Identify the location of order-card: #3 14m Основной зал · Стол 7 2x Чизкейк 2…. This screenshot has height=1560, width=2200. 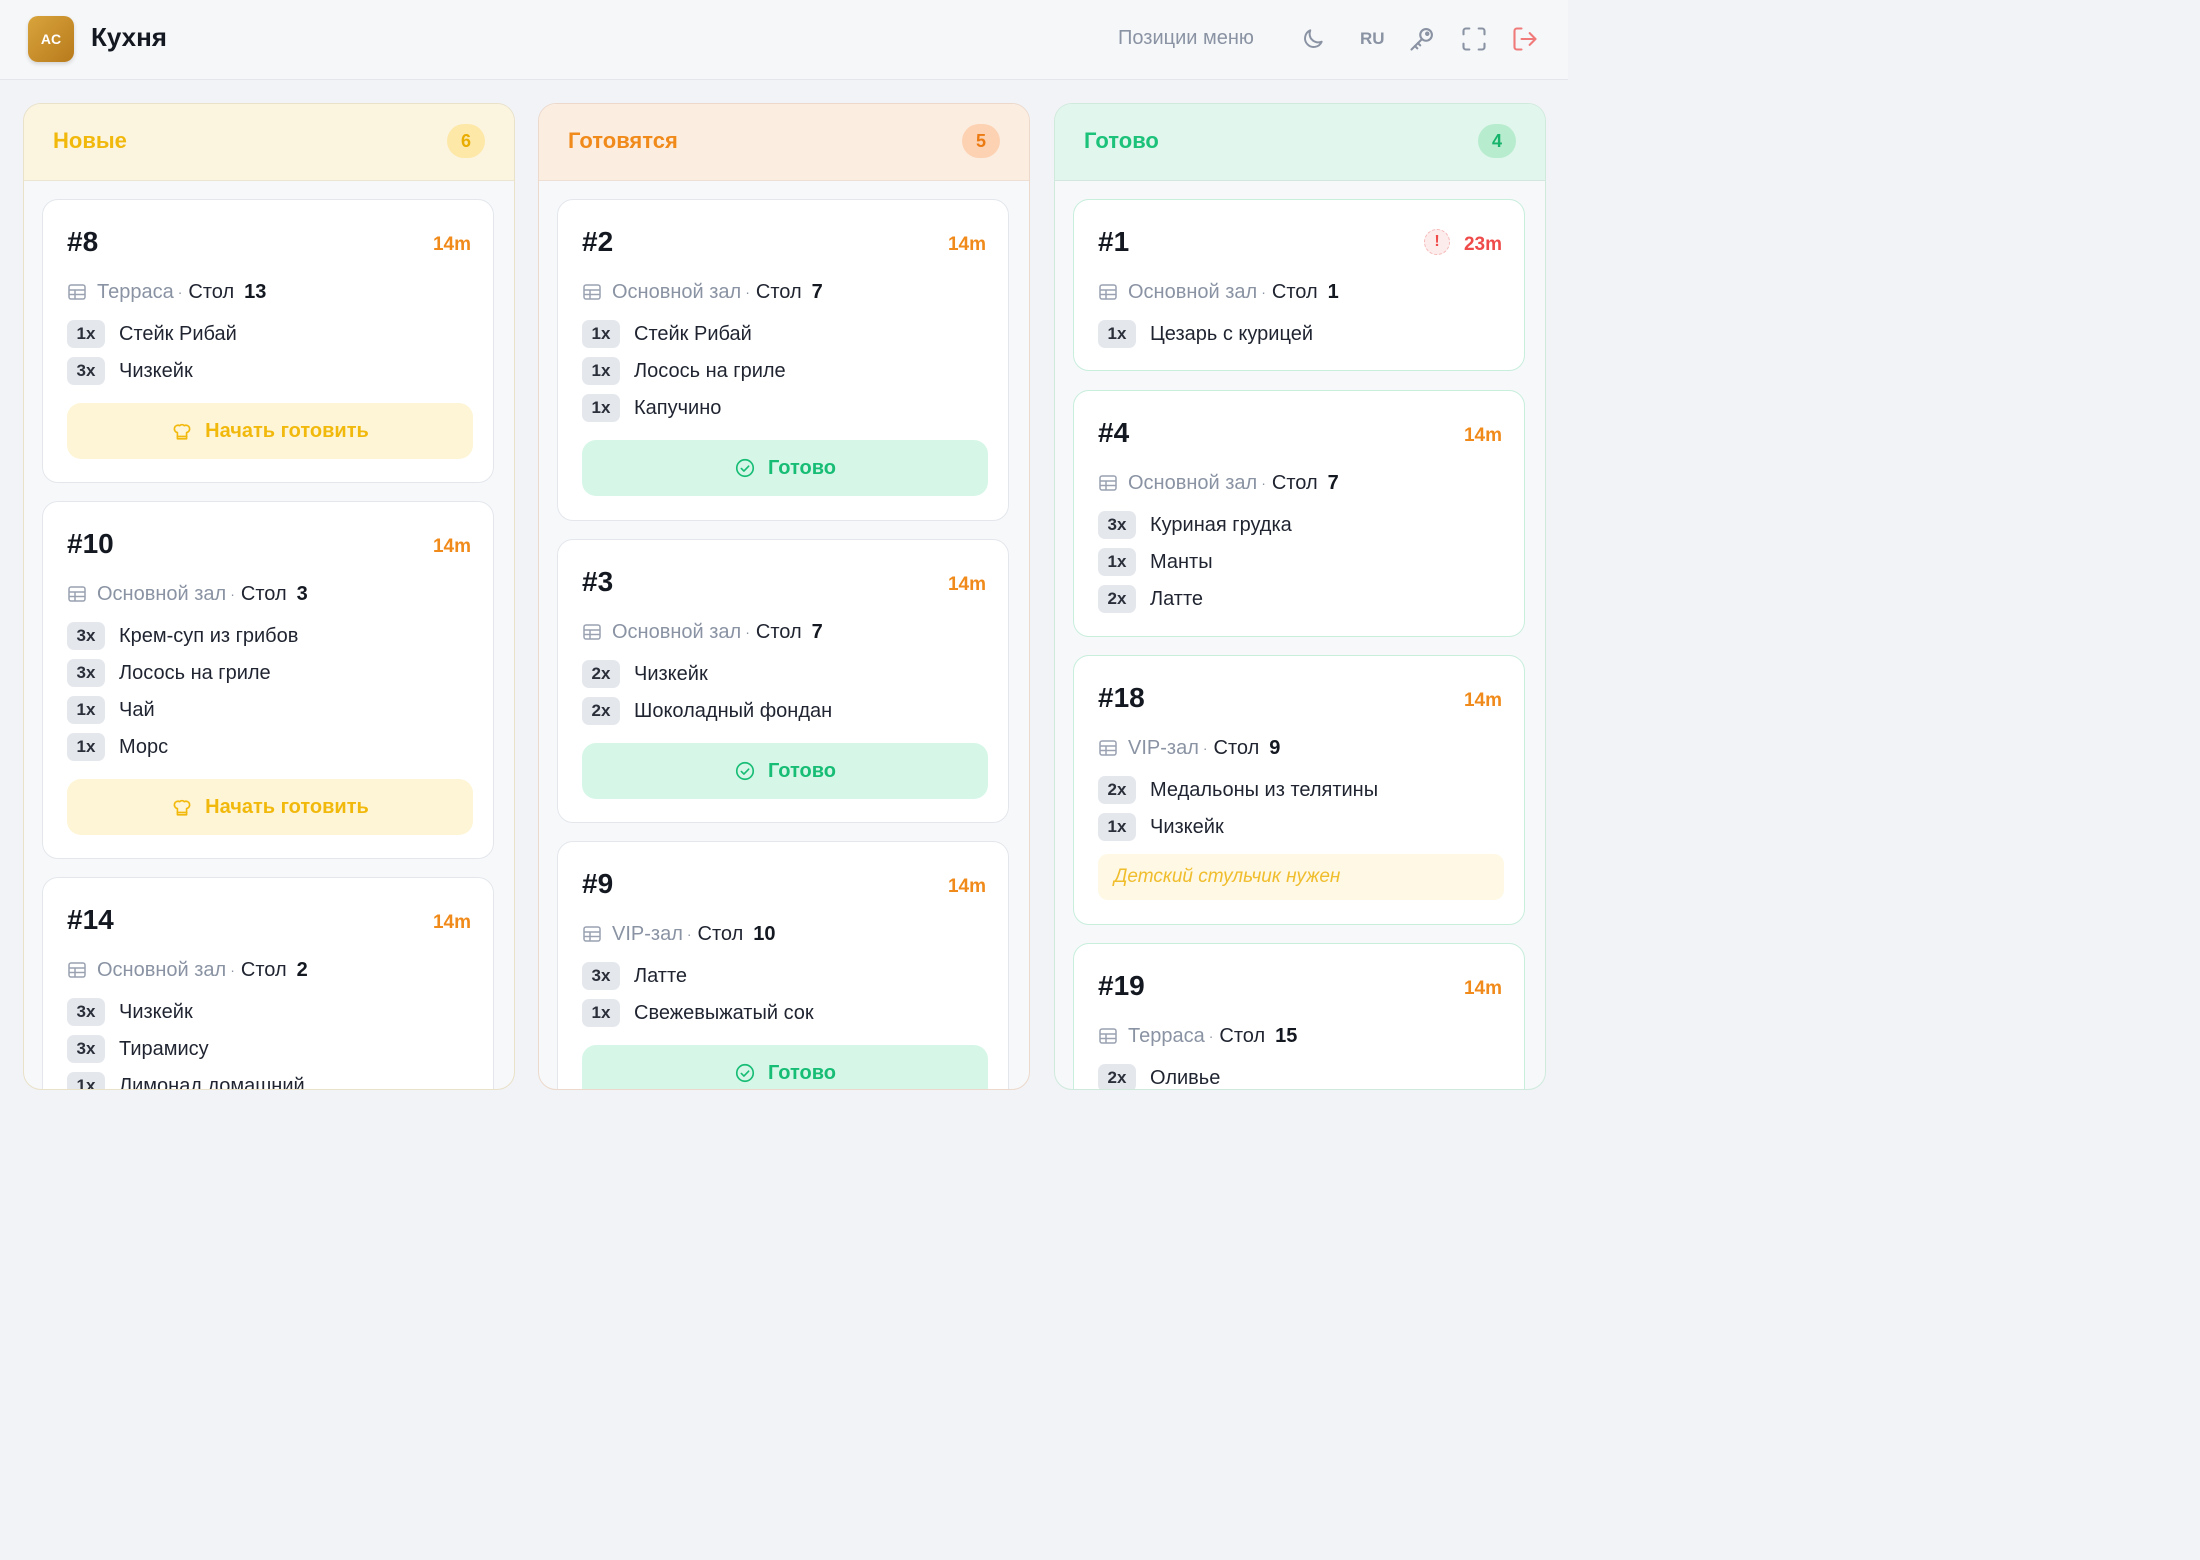
(783, 681).